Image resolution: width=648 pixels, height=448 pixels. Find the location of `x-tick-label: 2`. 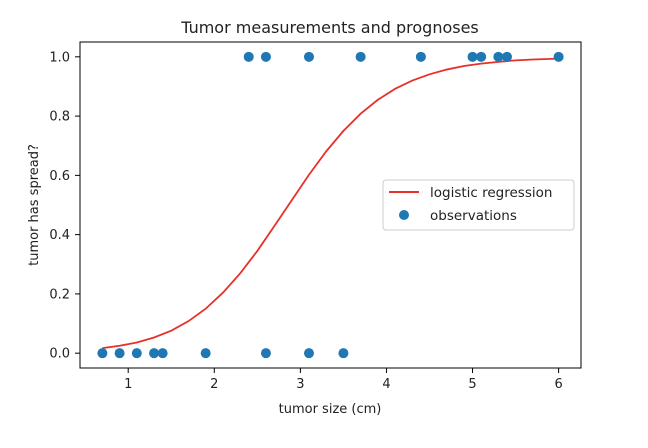

x-tick-label: 2 is located at coordinates (214, 384).